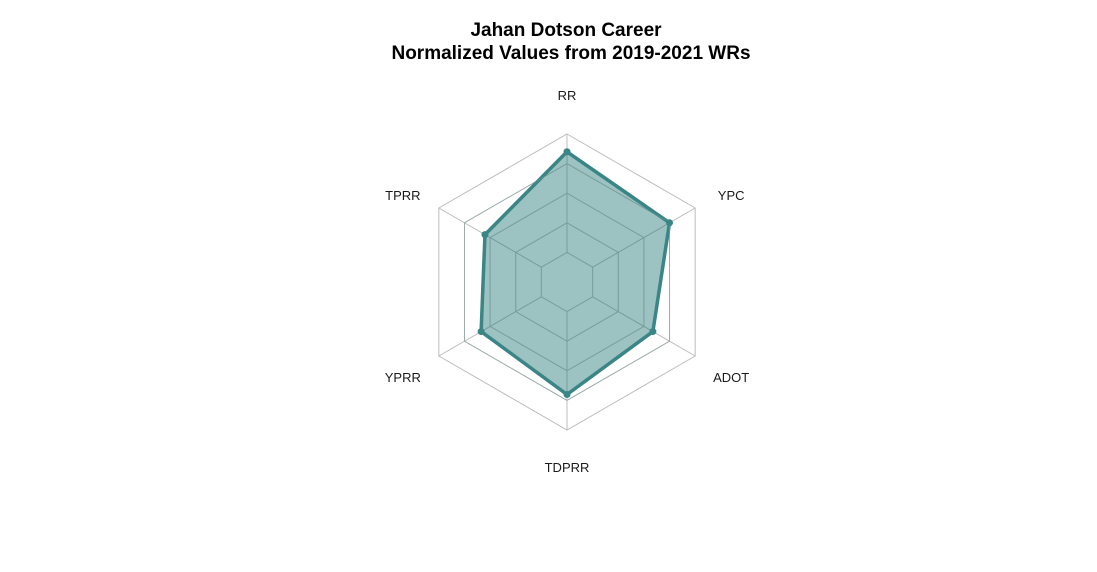 Image resolution: width=1097 pixels, height=572 pixels. What do you see at coordinates (731, 377) in the screenshot?
I see `axis-label-adot: ADOT` at bounding box center [731, 377].